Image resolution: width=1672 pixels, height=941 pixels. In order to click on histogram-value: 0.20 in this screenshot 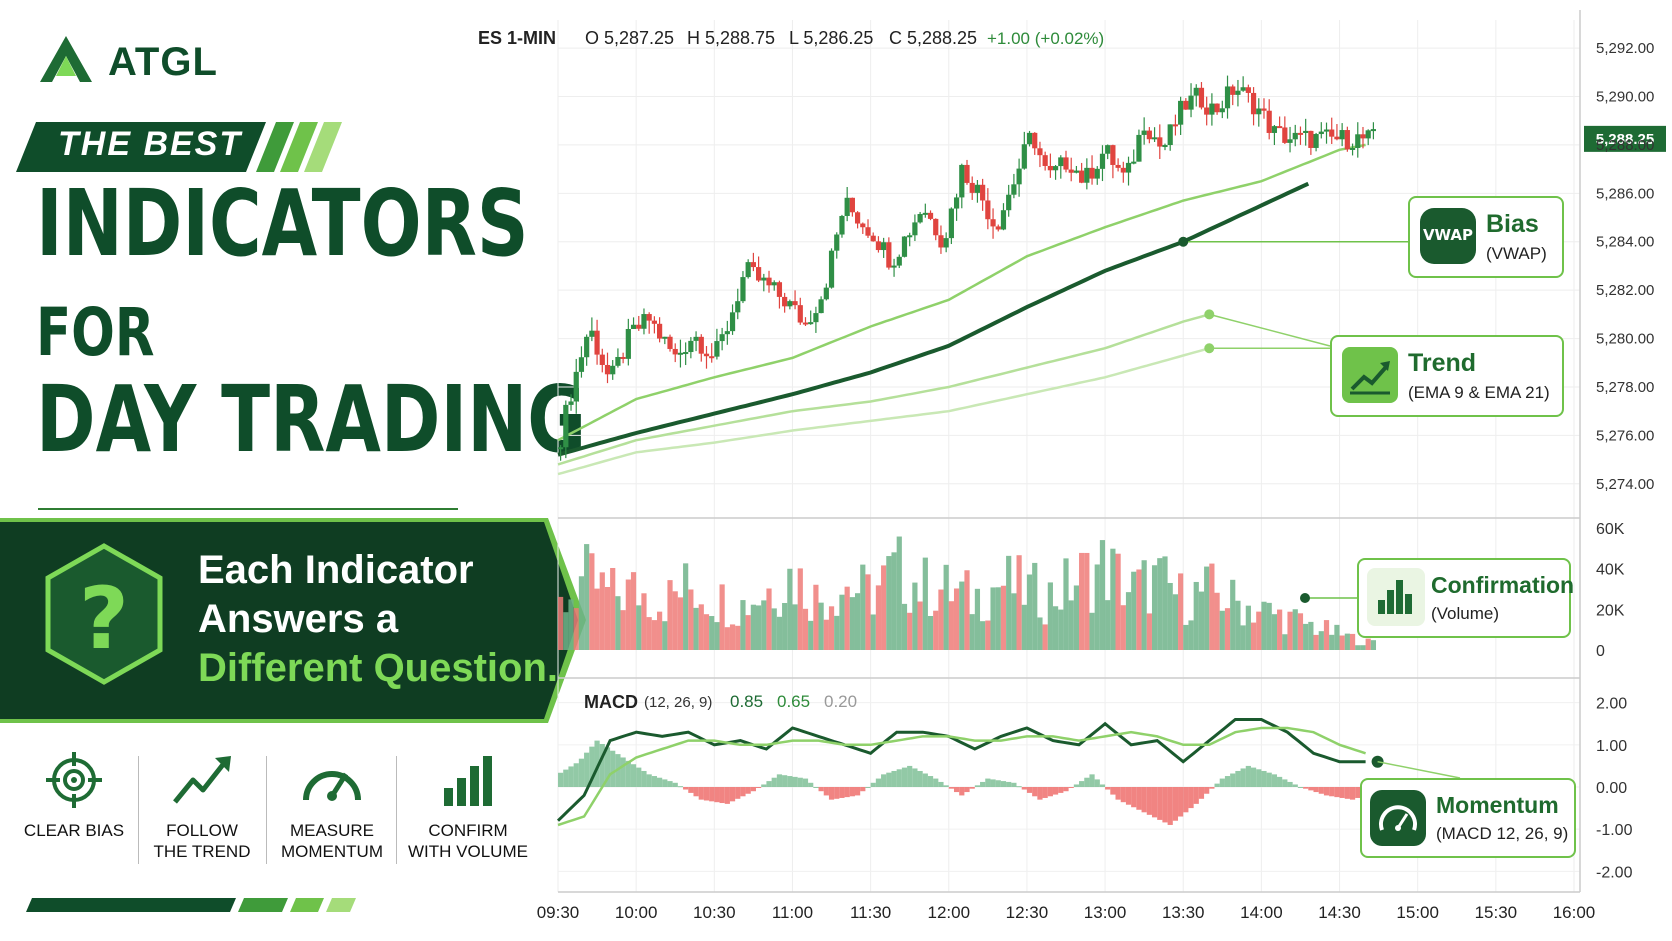, I will do `click(841, 701)`.